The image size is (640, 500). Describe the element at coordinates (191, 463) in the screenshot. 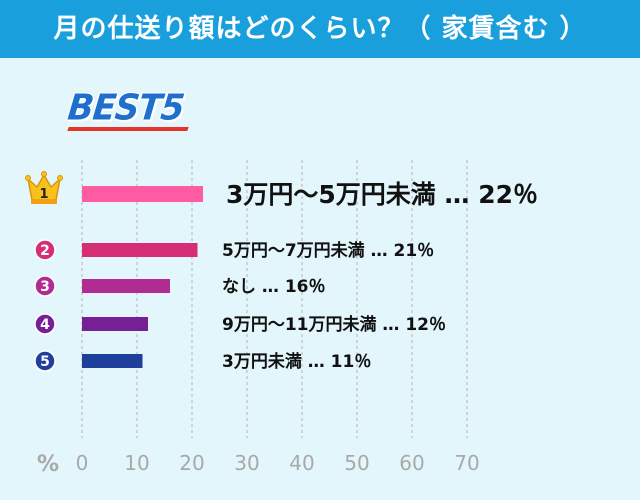

I see `x-tick-label: 20` at that location.